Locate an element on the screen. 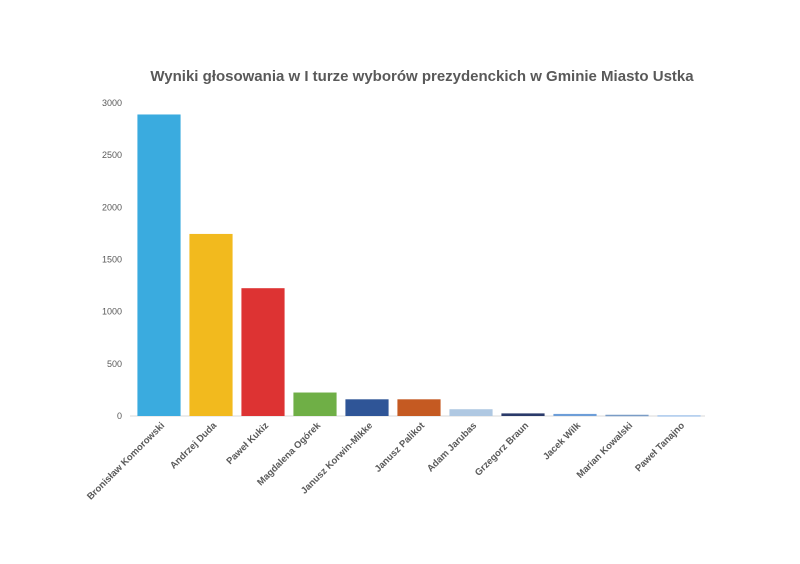 Image resolution: width=800 pixels, height=564 pixels. y-axis: 0 500 1000 1500 2000 2500 3000 is located at coordinates (112, 259).